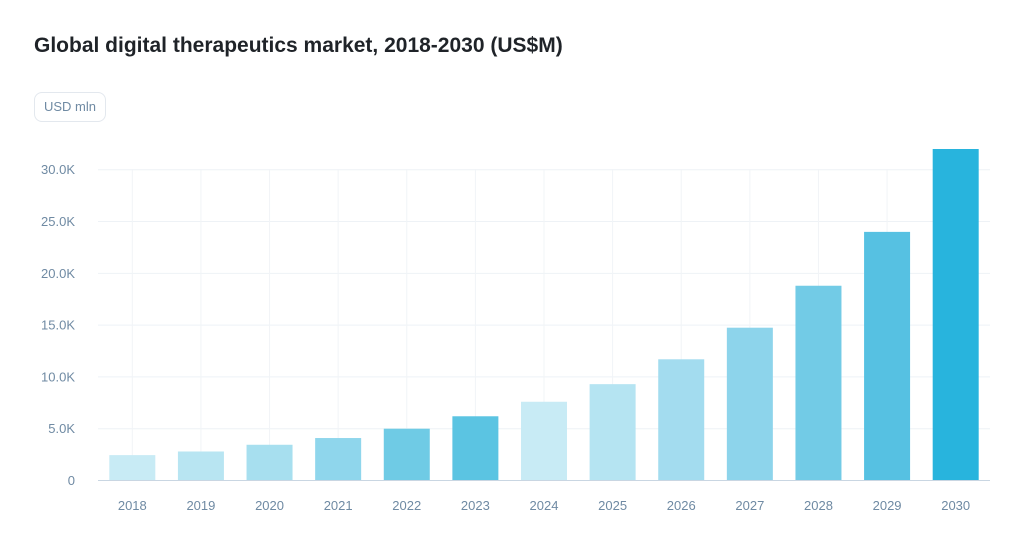 Image resolution: width=1024 pixels, height=547 pixels. I want to click on x-tick-label: 2024, so click(544, 505).